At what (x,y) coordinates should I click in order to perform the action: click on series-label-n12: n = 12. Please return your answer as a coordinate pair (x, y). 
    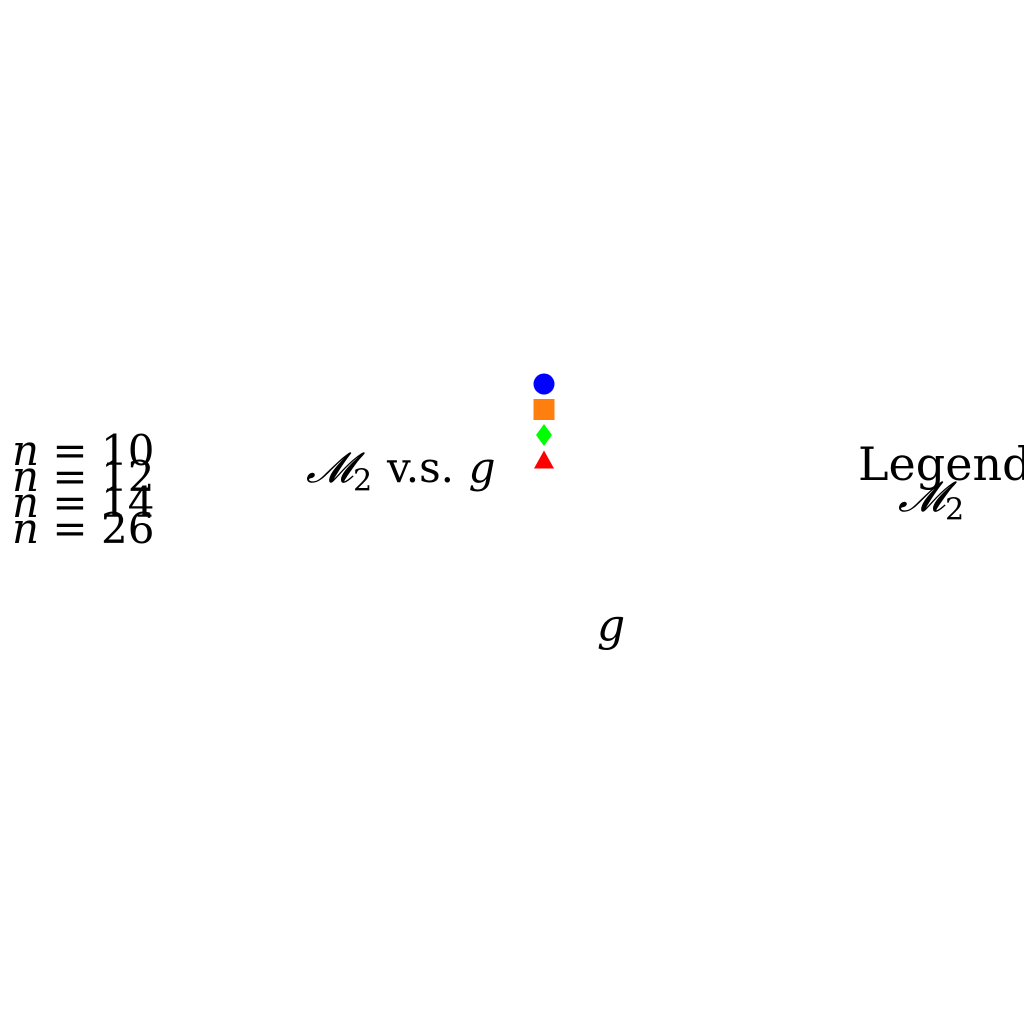
    Looking at the image, I should click on (83, 477).